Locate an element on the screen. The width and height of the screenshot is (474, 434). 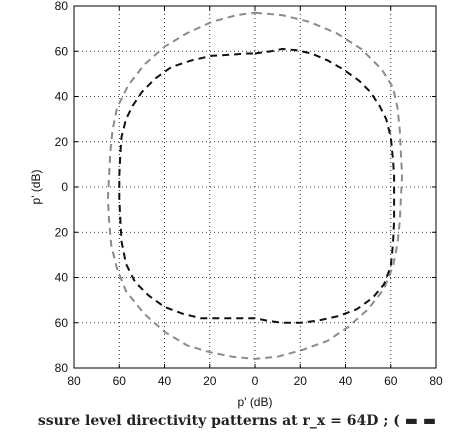
x-tick-labels: 80 60 40 20 0 20 40 60 80 is located at coordinates (255, 381).